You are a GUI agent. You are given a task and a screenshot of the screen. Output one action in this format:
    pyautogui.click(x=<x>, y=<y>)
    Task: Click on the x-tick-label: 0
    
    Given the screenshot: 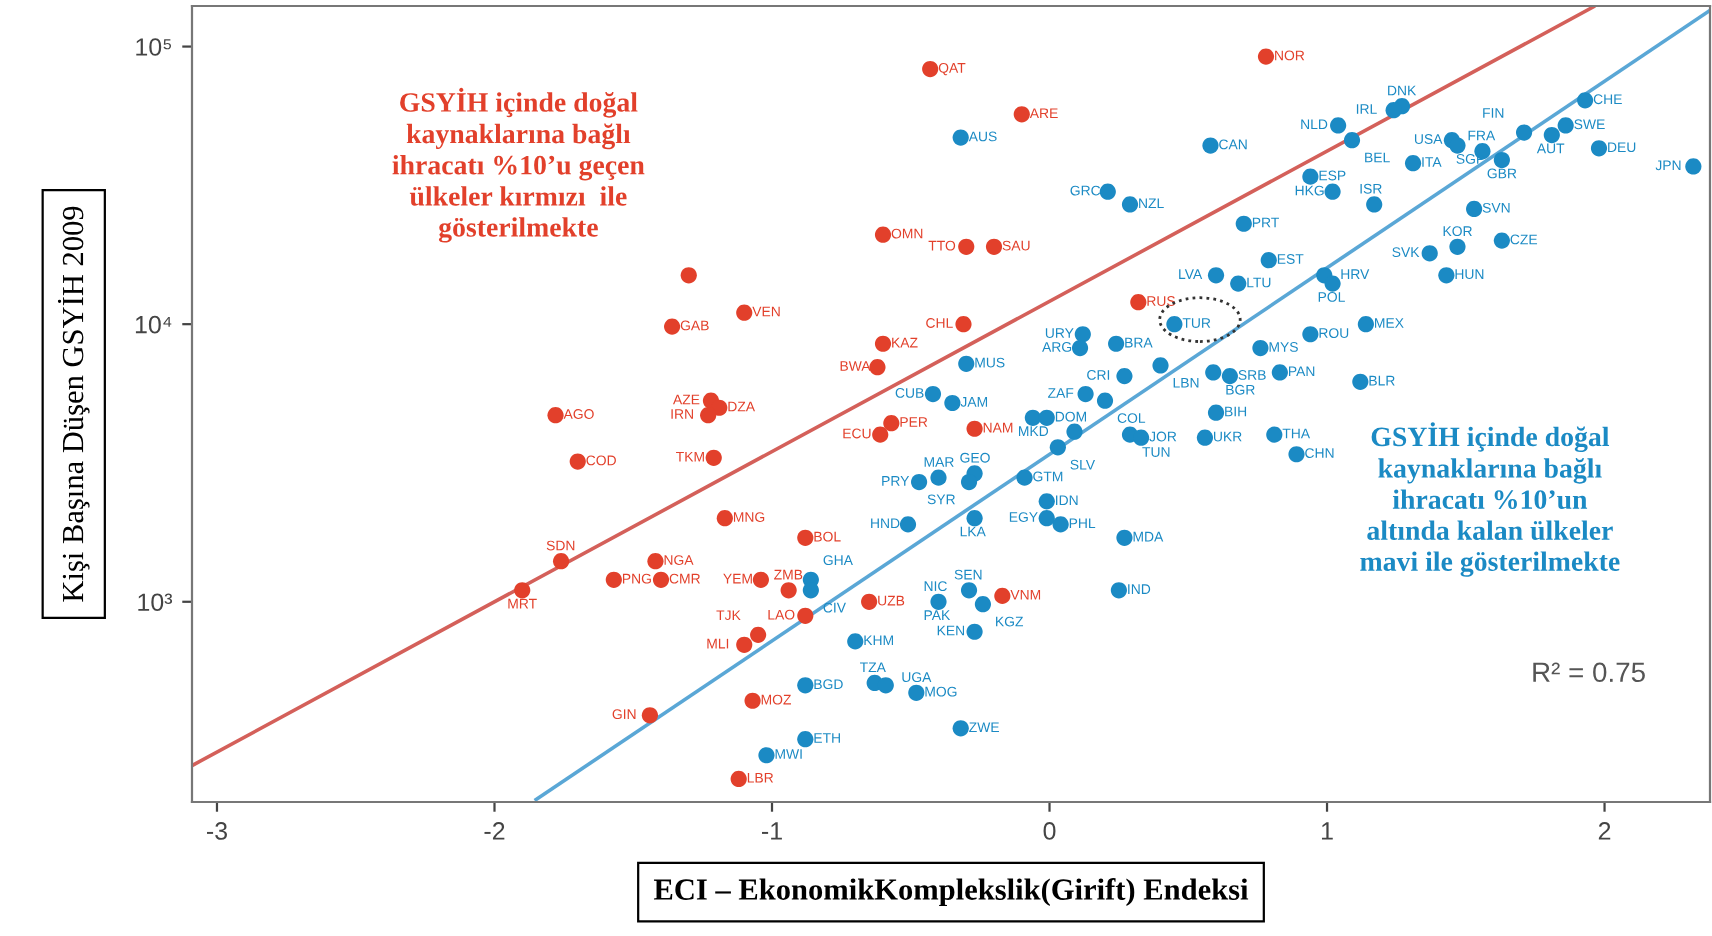 What is the action you would take?
    pyautogui.click(x=1049, y=831)
    